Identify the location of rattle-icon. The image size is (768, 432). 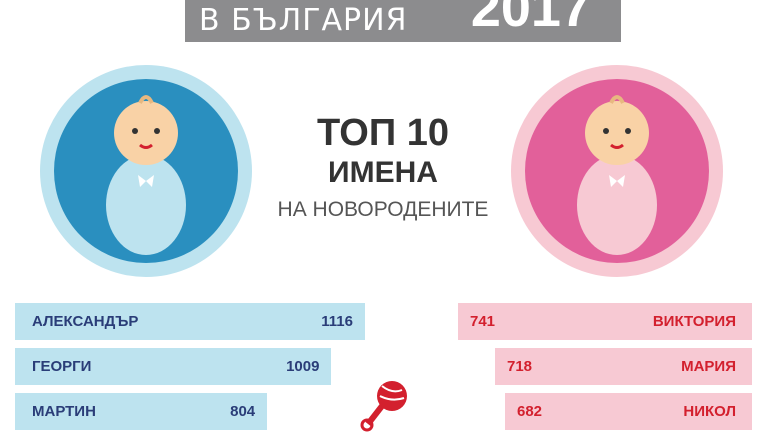
(383, 406).